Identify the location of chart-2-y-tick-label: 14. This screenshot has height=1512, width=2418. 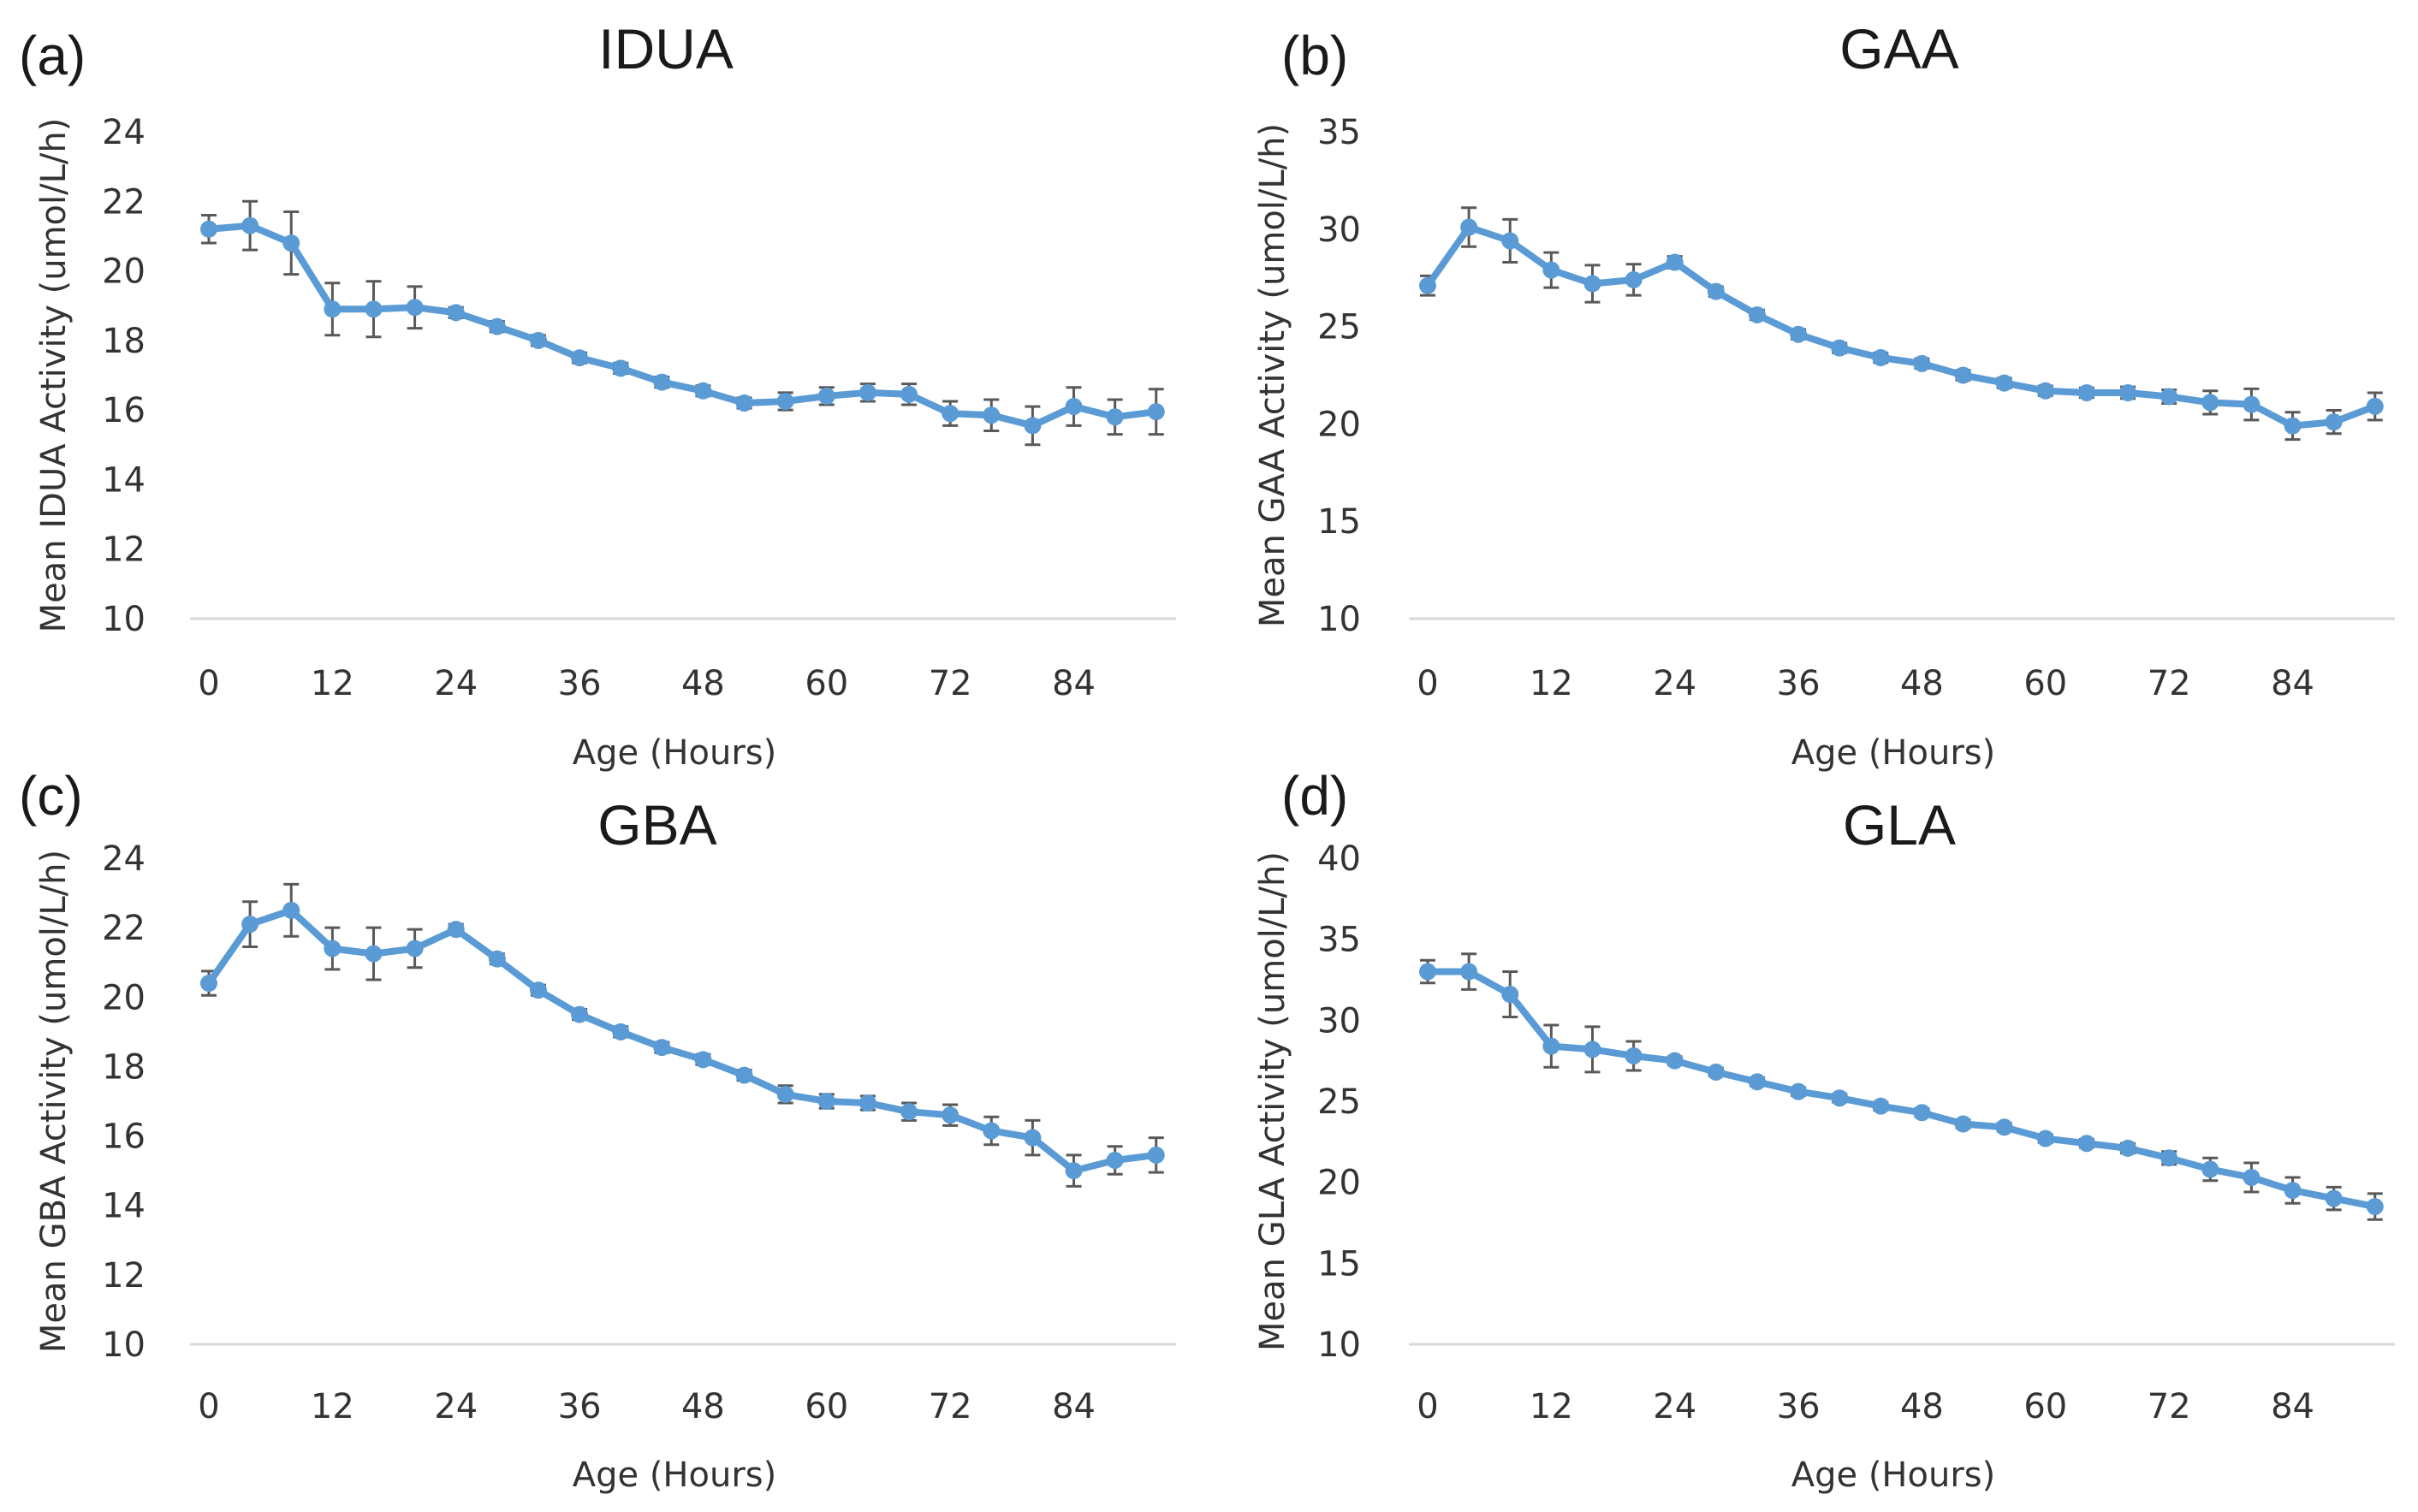
(124, 1206).